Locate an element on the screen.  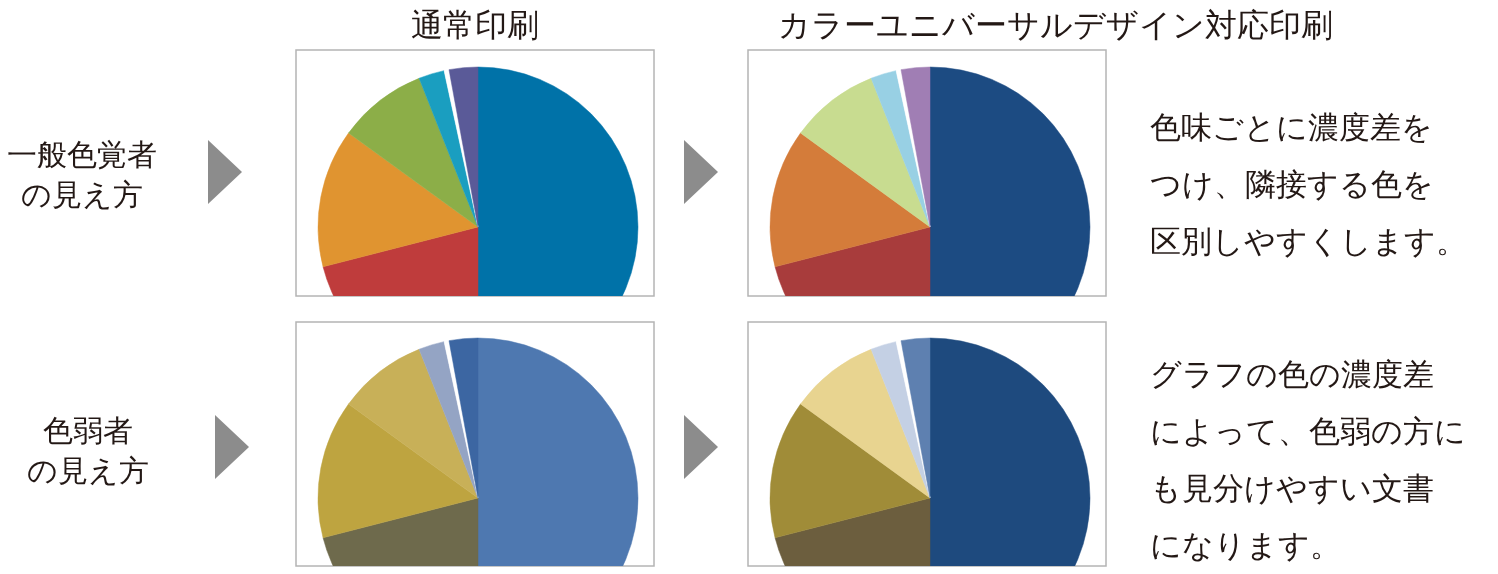
text: によって、色弱の方に is located at coordinates (1308, 431).